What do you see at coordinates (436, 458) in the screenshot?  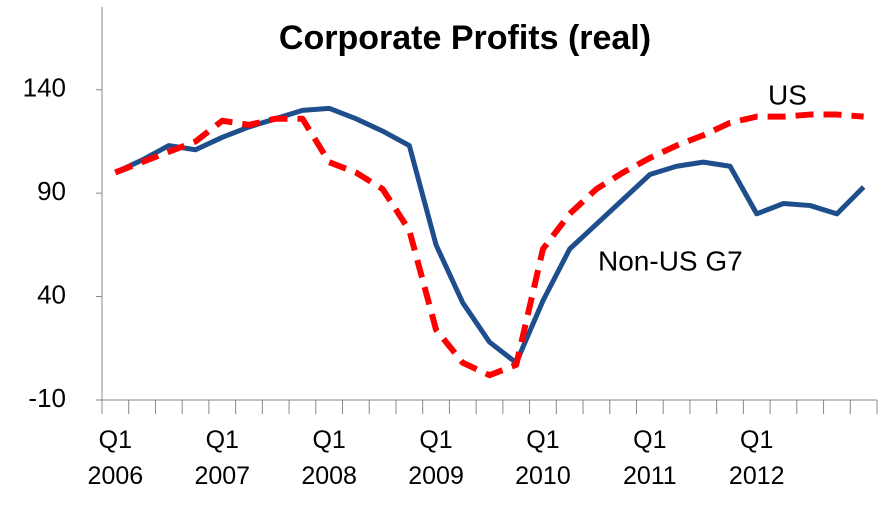 I see `x-tick-label: Q1 2009` at bounding box center [436, 458].